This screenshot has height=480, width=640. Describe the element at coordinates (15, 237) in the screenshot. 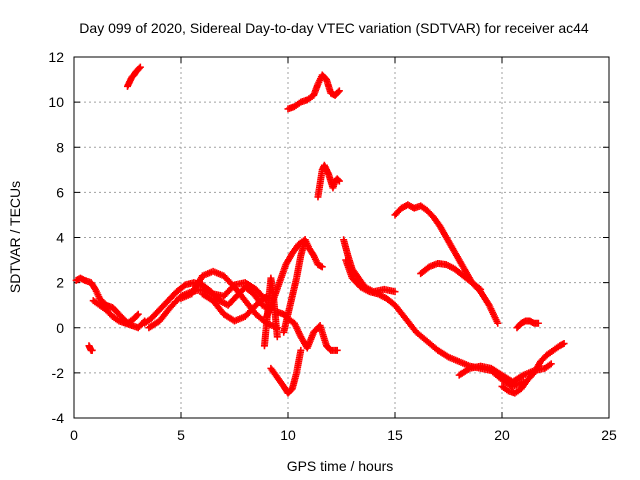

I see `y-axis-label: SDTVAR / TECUs` at that location.